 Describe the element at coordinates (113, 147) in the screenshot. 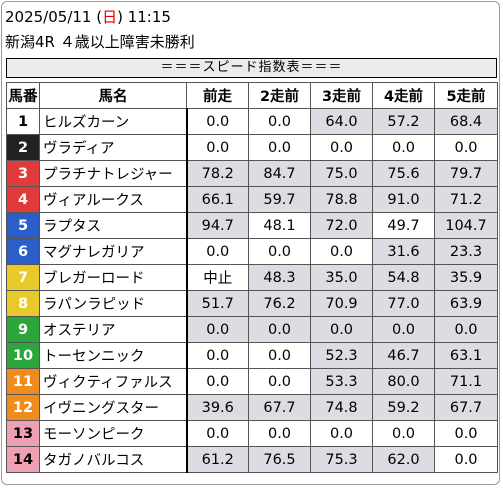

I see `horse-name-cell: ヴラディア` at that location.